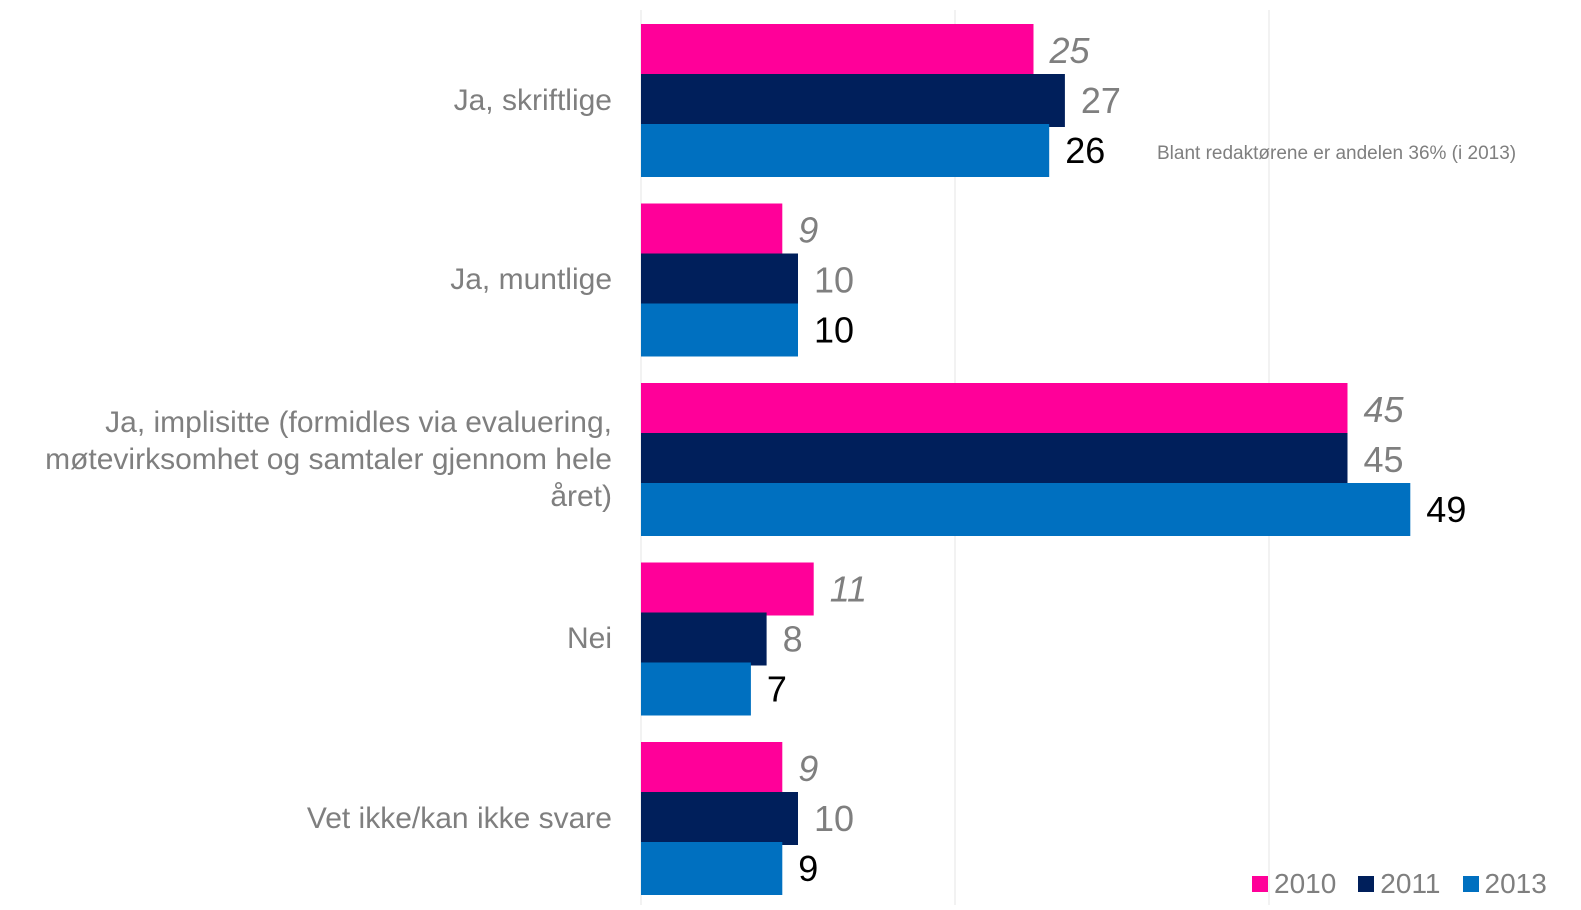  Describe the element at coordinates (1515, 883) in the screenshot. I see `legend-label: 2013` at that location.